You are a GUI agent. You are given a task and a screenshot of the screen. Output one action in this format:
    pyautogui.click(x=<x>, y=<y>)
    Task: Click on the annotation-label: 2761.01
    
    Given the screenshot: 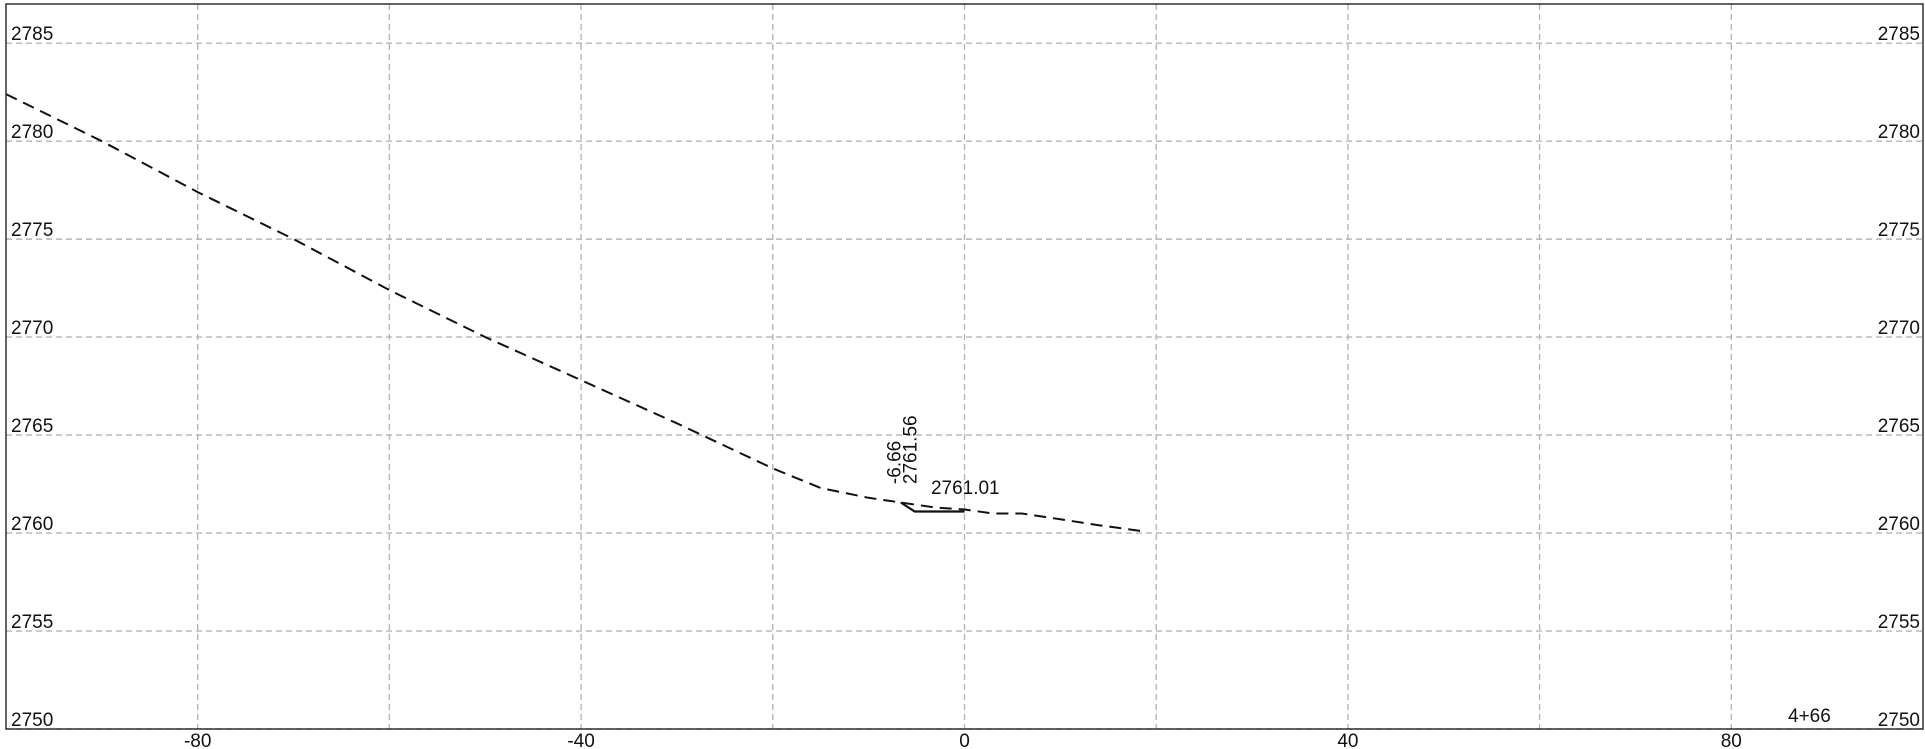 What is the action you would take?
    pyautogui.click(x=965, y=488)
    